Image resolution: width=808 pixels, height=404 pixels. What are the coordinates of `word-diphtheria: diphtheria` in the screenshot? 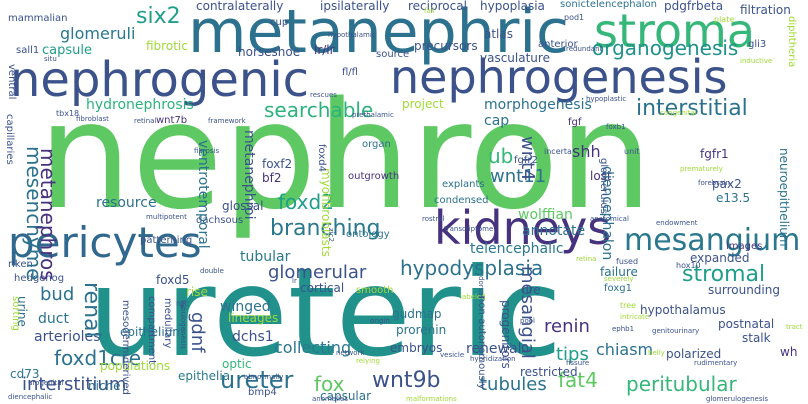 It's located at (791, 42).